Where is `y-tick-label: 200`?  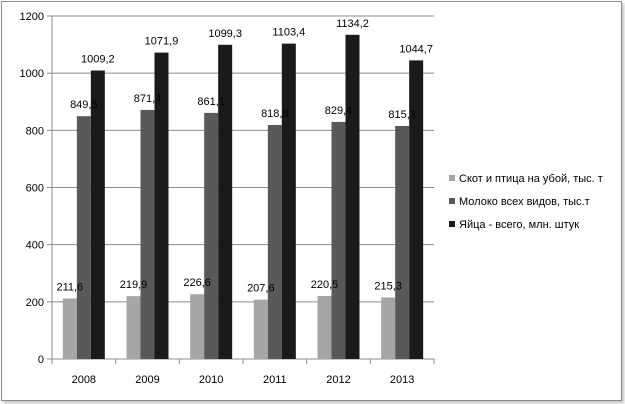
y-tick-label: 200 is located at coordinates (35, 303).